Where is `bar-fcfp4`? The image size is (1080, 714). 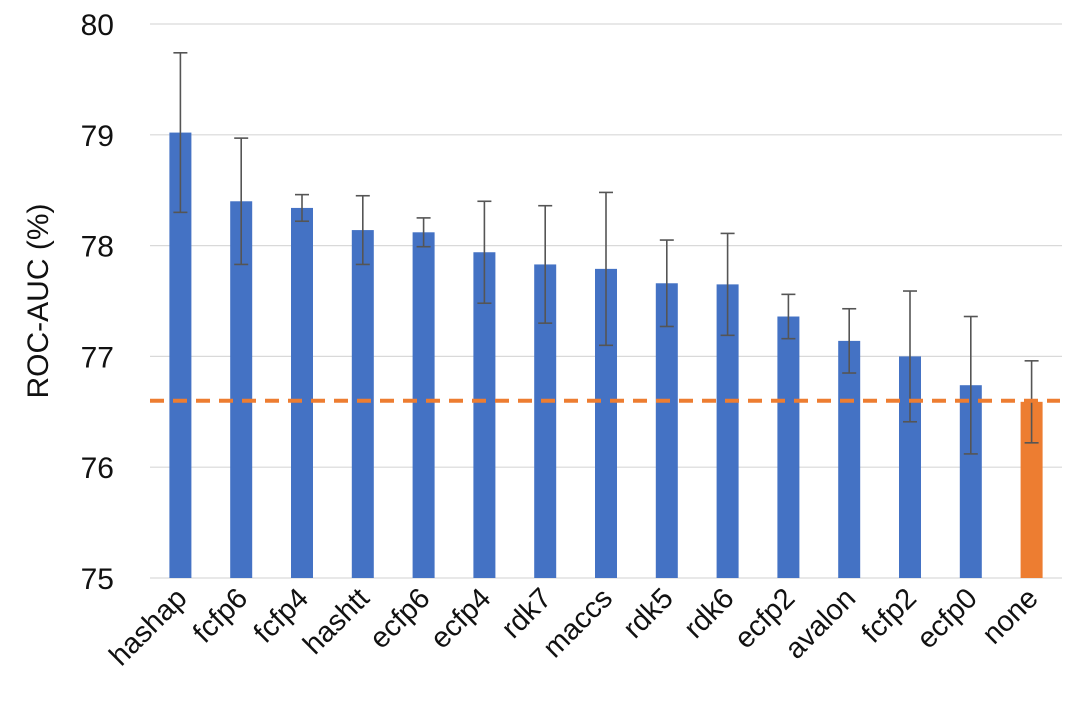
bar-fcfp4 is located at coordinates (302, 393).